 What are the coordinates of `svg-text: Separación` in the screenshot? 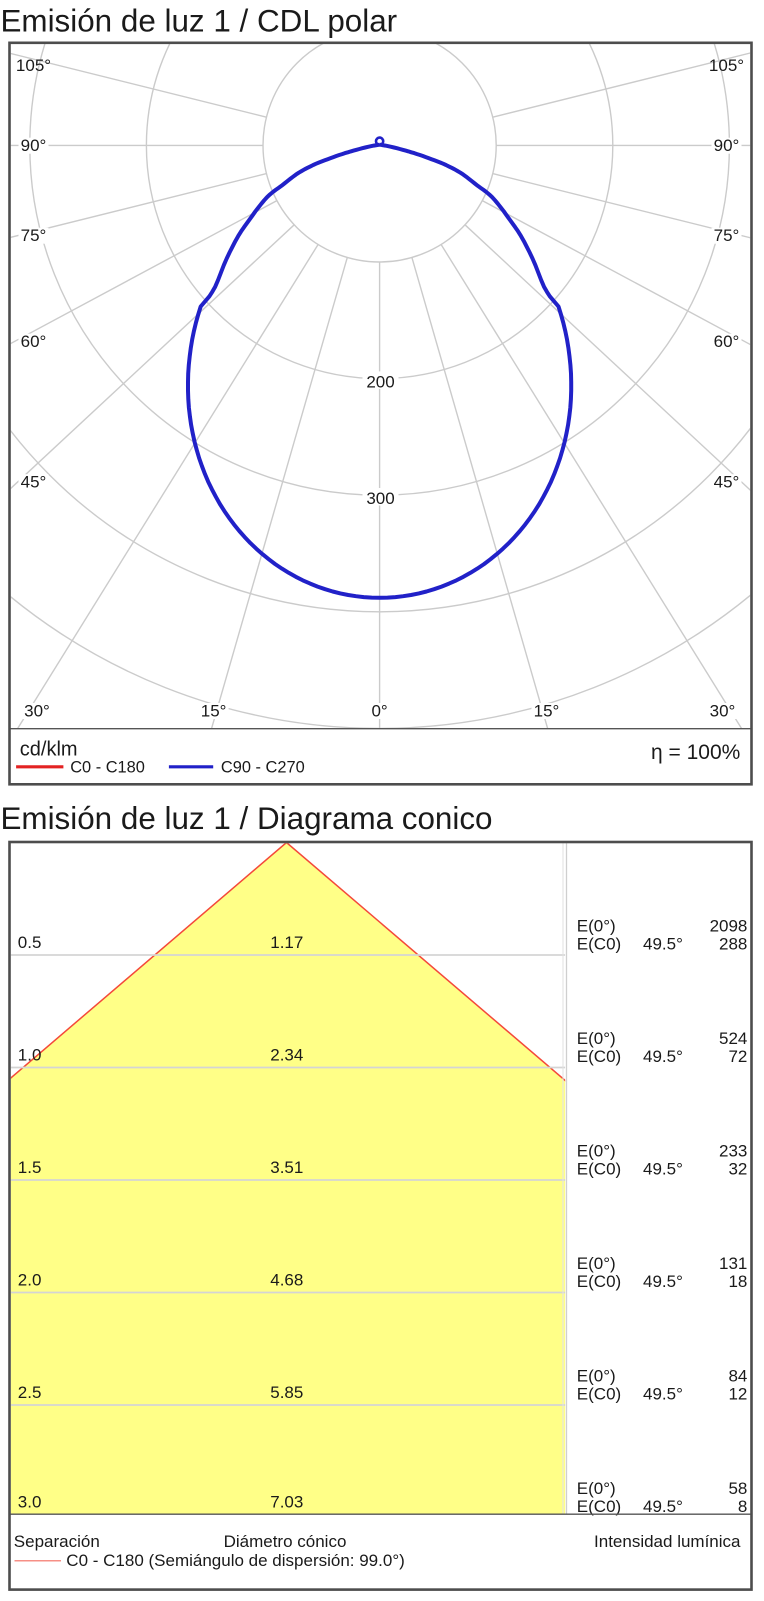 It's located at (57, 1541).